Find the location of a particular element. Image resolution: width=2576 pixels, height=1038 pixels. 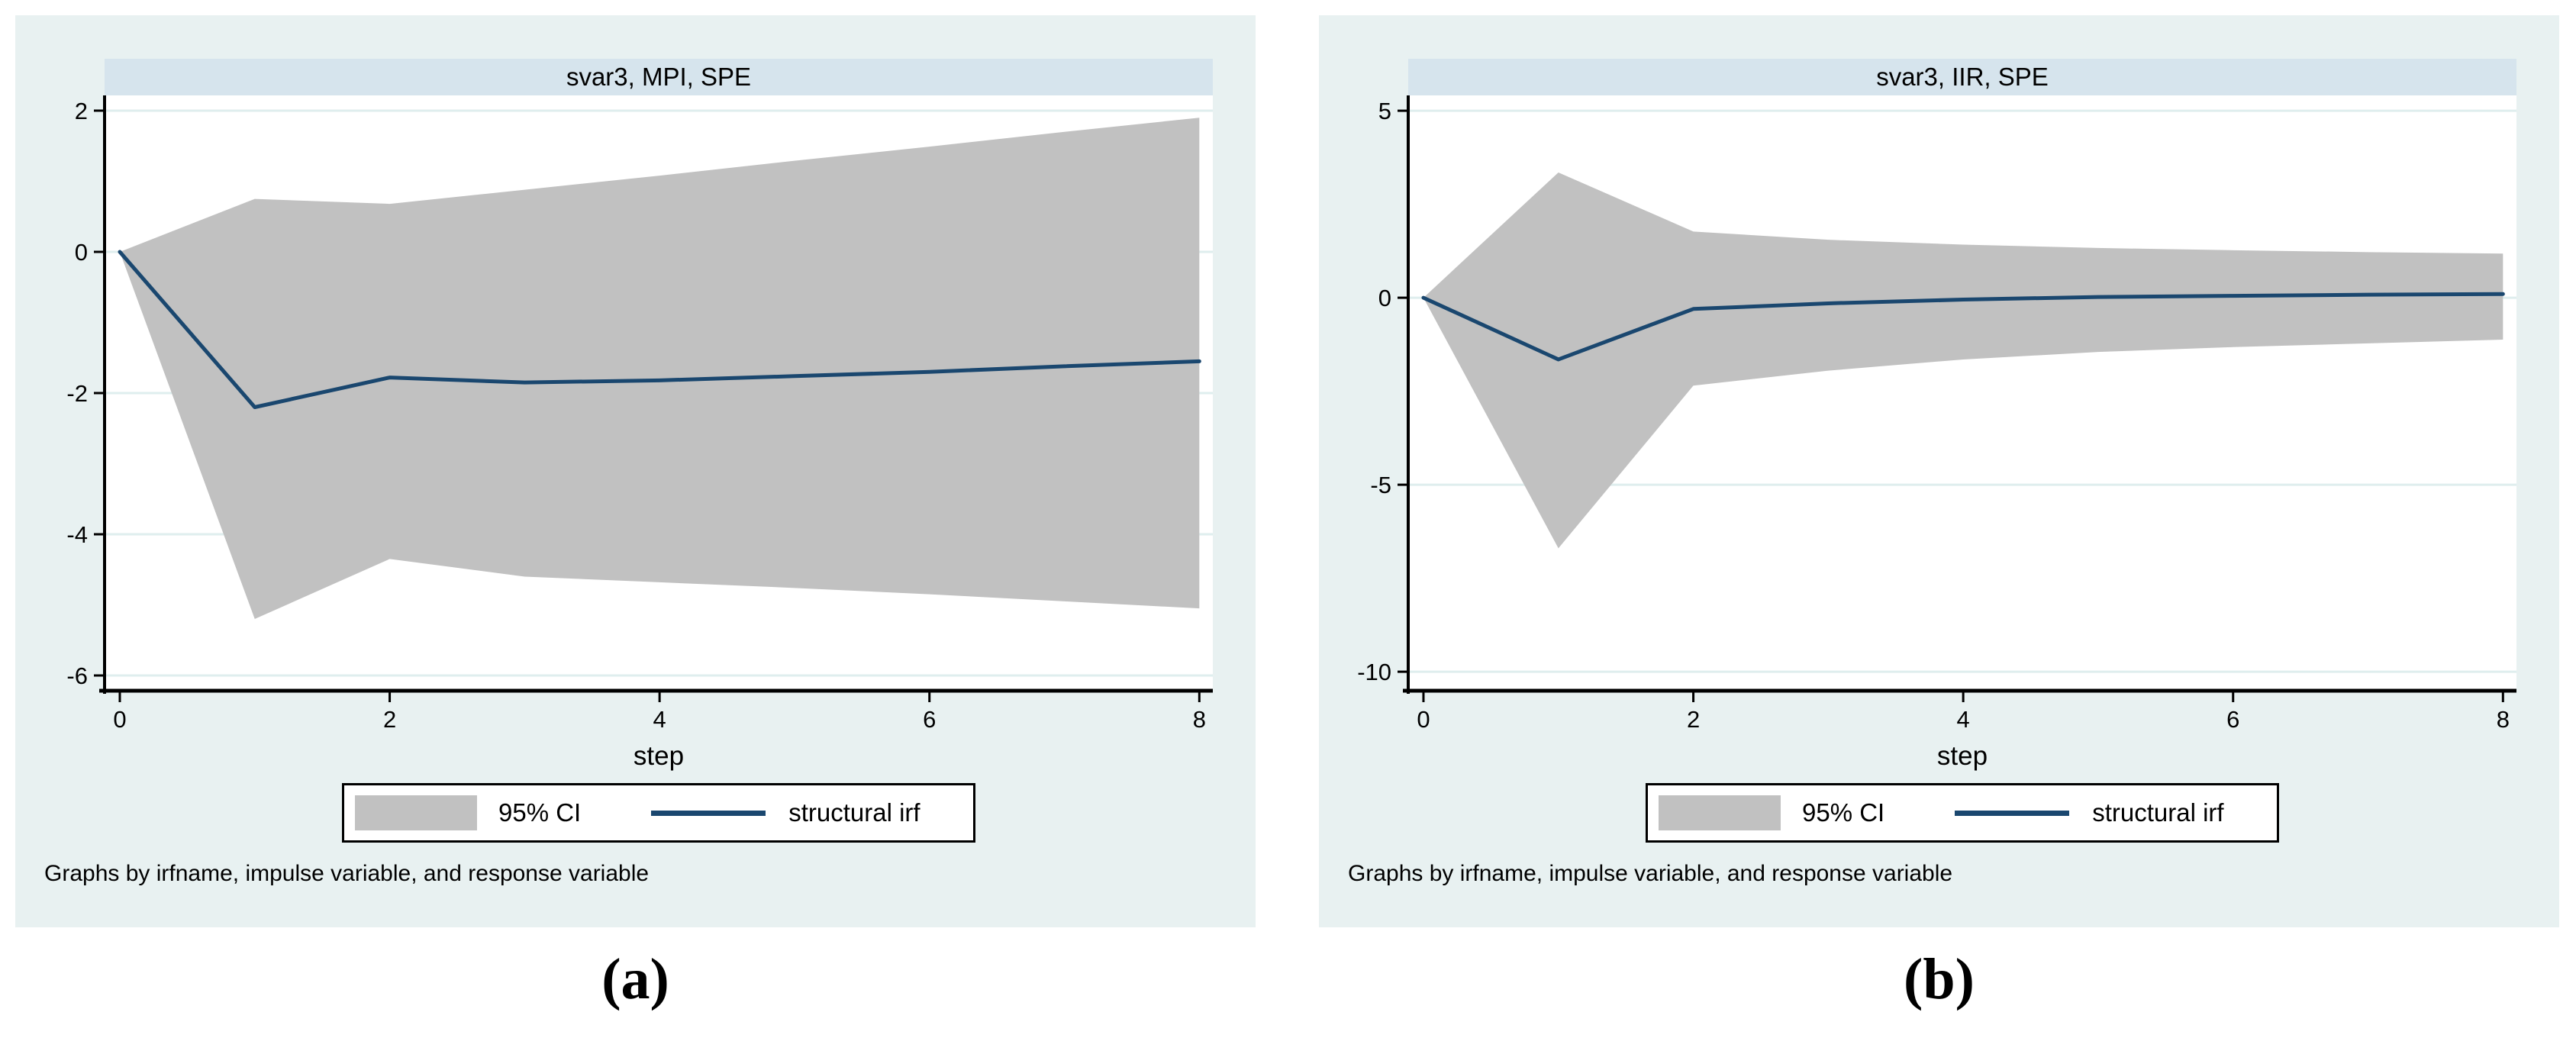

y-tick-label: 5 is located at coordinates (1384, 111).